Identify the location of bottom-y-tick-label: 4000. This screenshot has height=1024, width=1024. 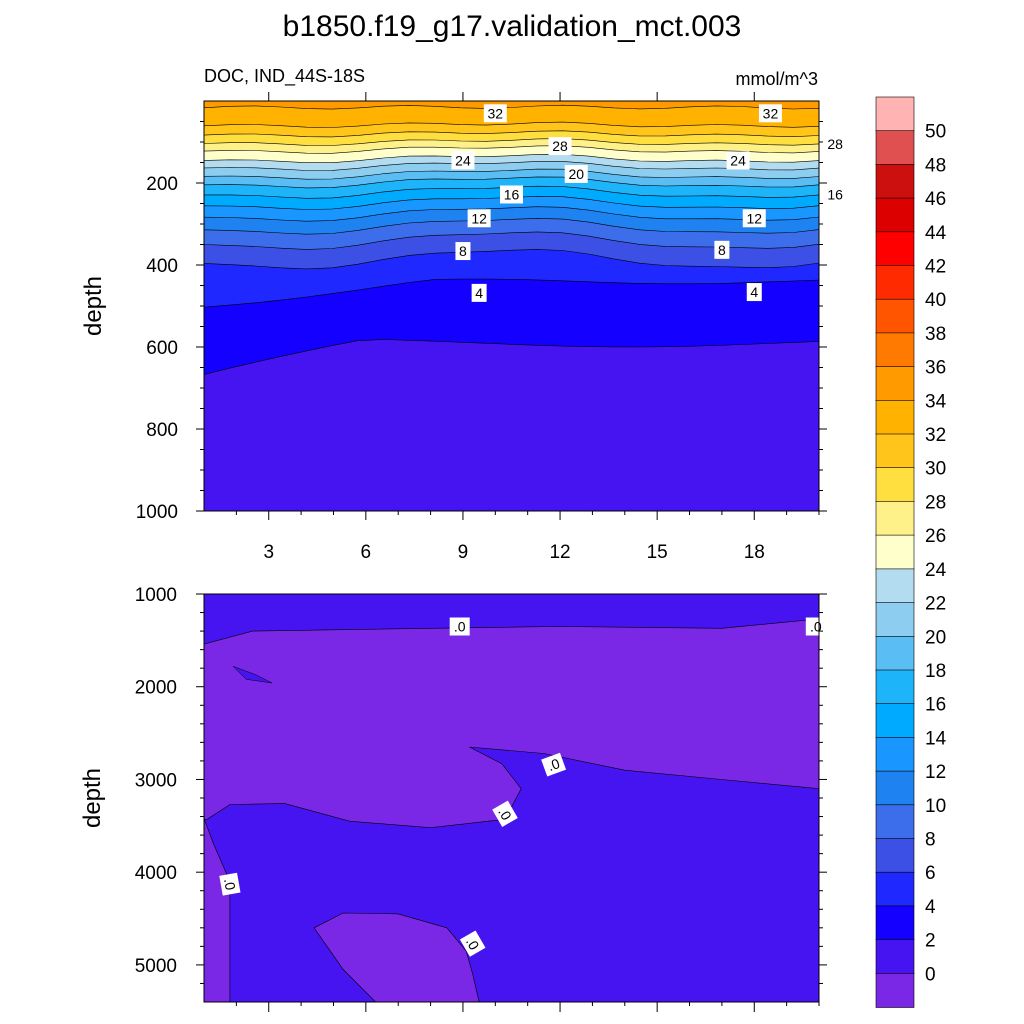
(156, 873).